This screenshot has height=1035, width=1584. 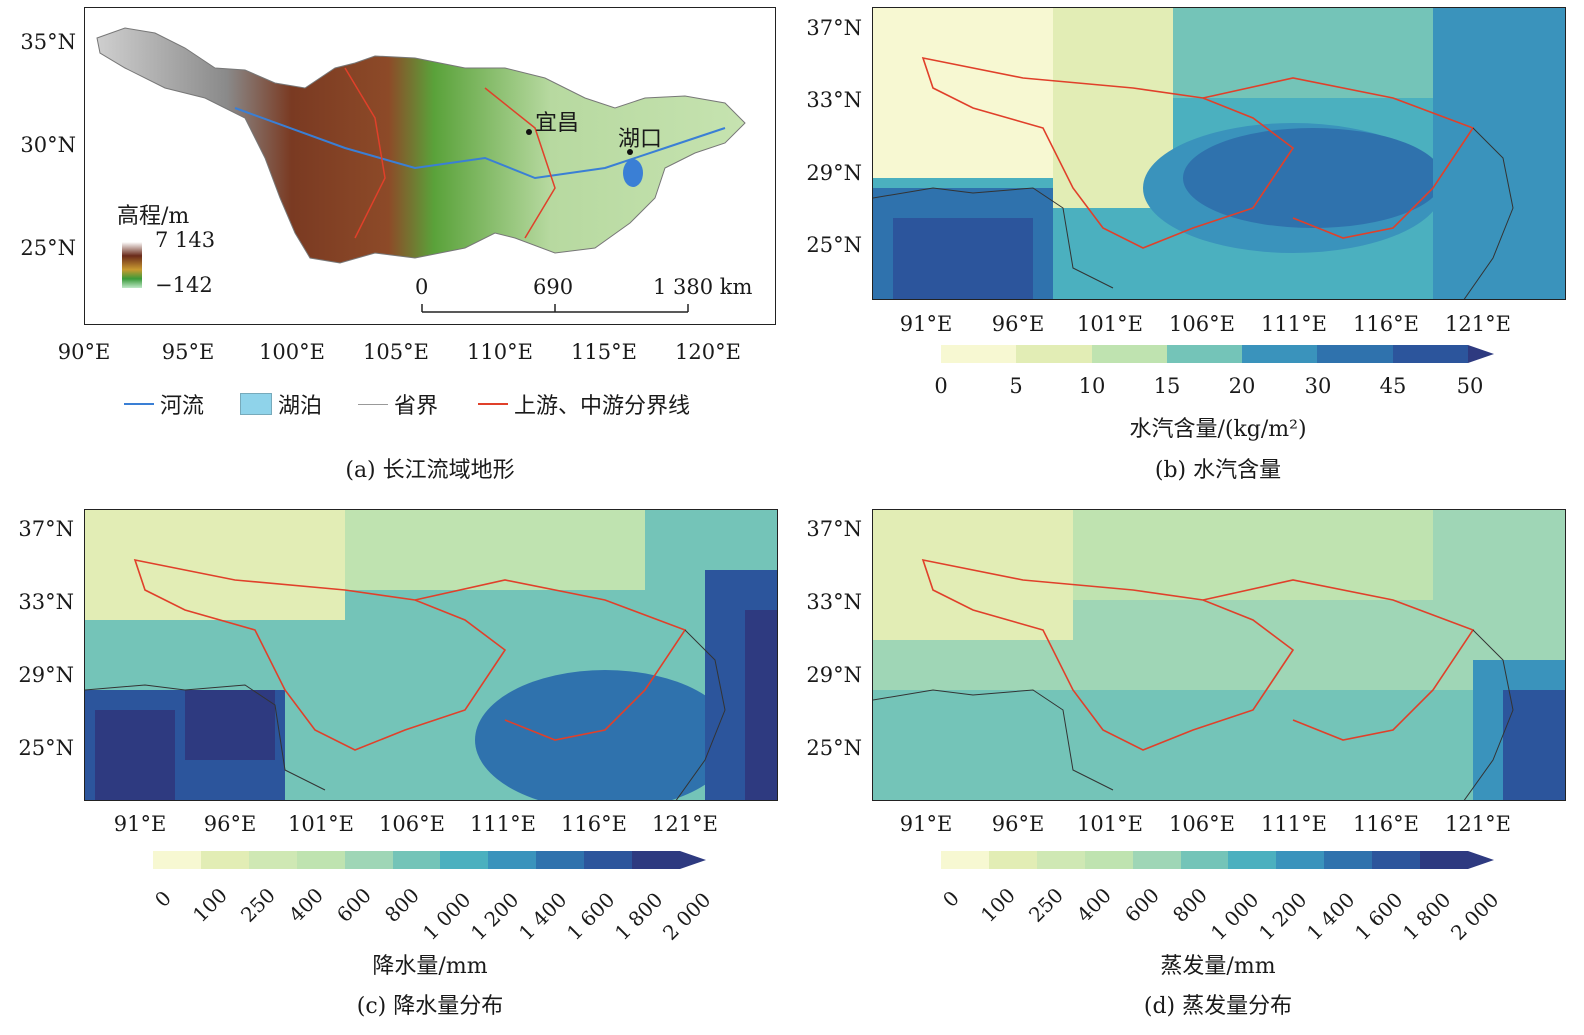 I want to click on lon-tick: 120°E, so click(x=708, y=352).